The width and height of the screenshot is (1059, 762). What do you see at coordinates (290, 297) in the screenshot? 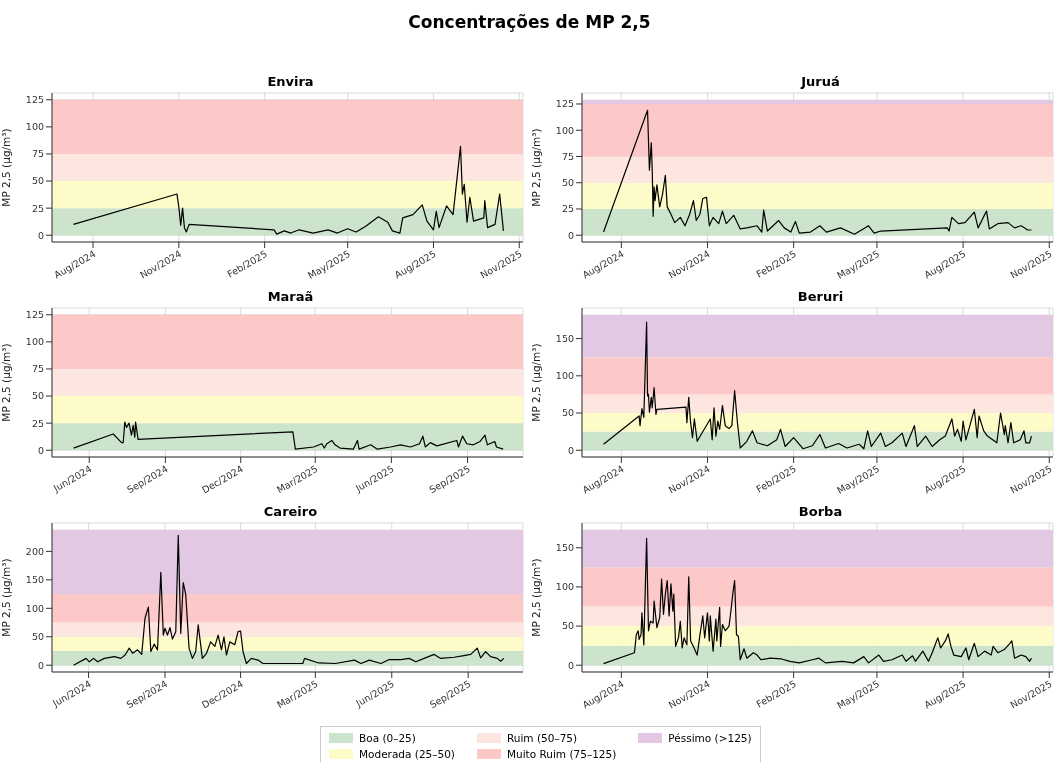
I see `chart-title: Maraã` at bounding box center [290, 297].